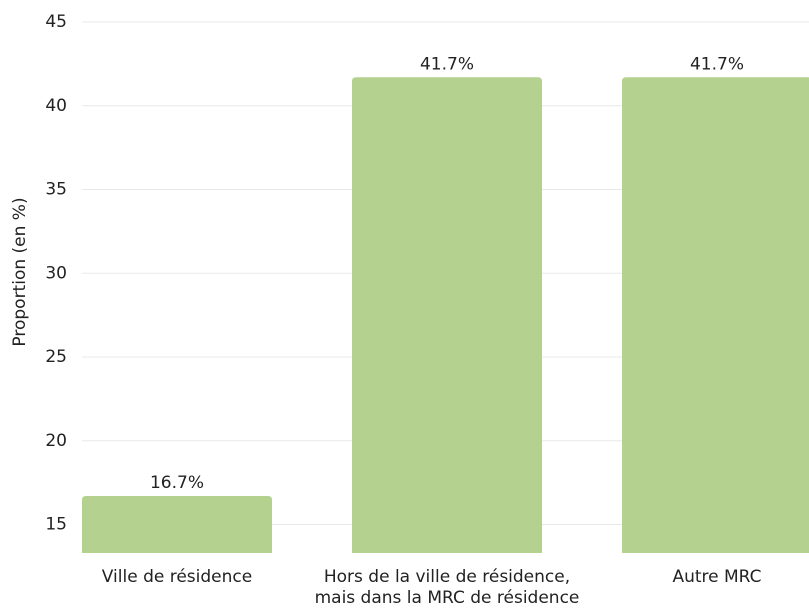  I want to click on y-axis-label: Proportion (en %), so click(20, 271).